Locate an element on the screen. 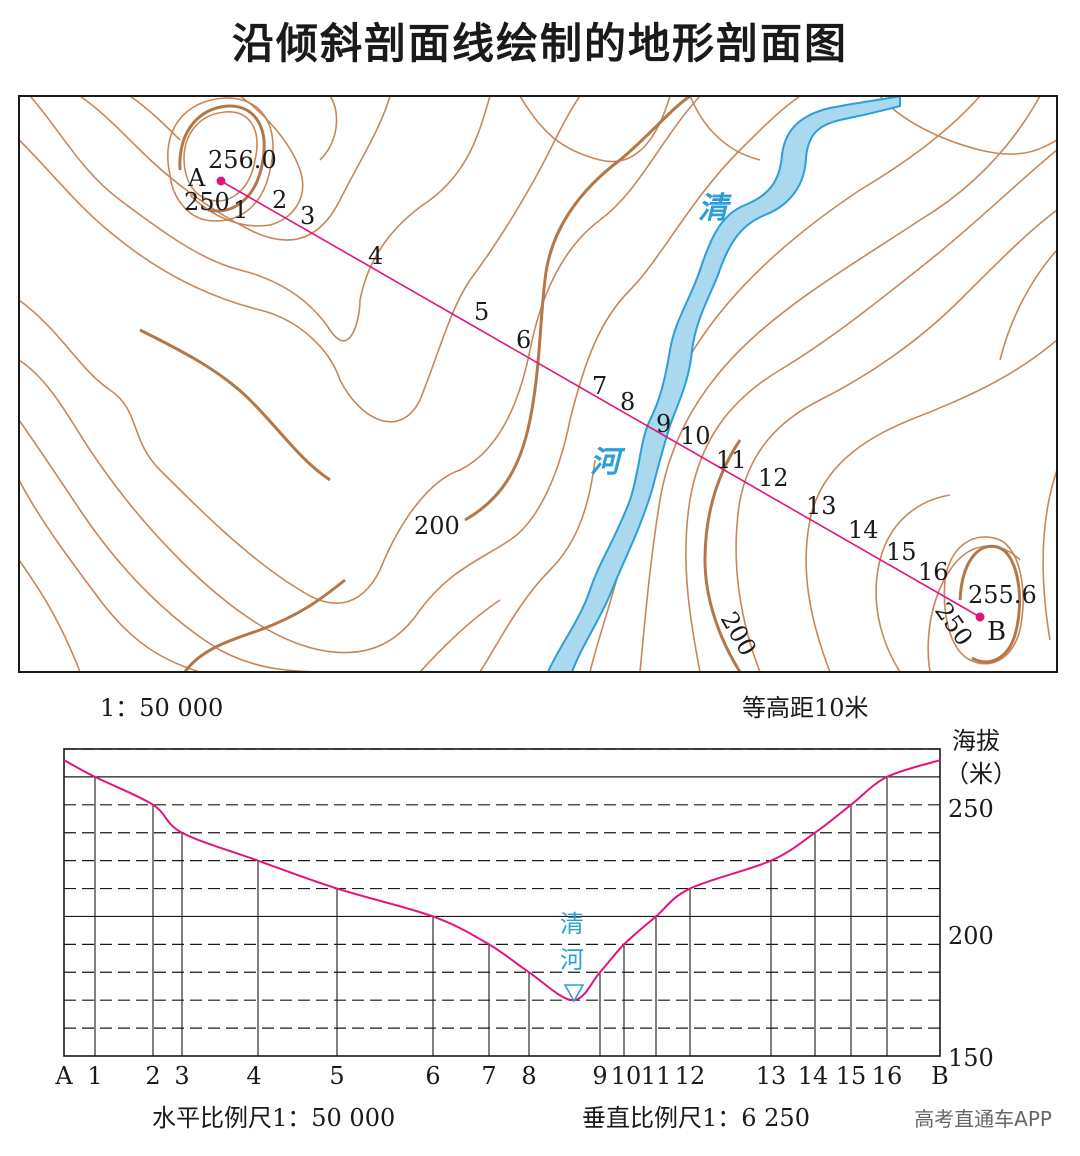 The width and height of the screenshot is (1080, 1156). x-label-13: 13 is located at coordinates (771, 1076).